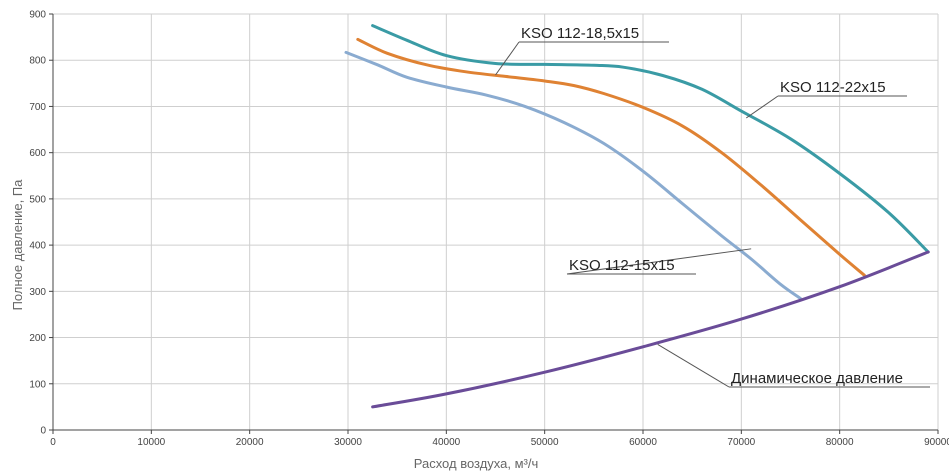 The height and width of the screenshot is (475, 949). I want to click on y-tick-label: 600, so click(37, 153).